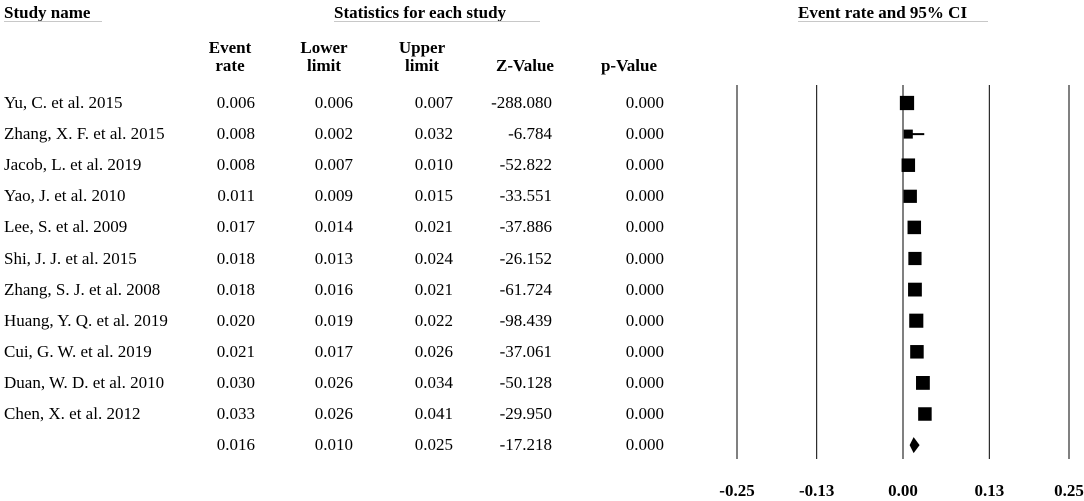 The image size is (1084, 501). Describe the element at coordinates (235, 102) in the screenshot. I see `rate-cell: 0.006` at that location.